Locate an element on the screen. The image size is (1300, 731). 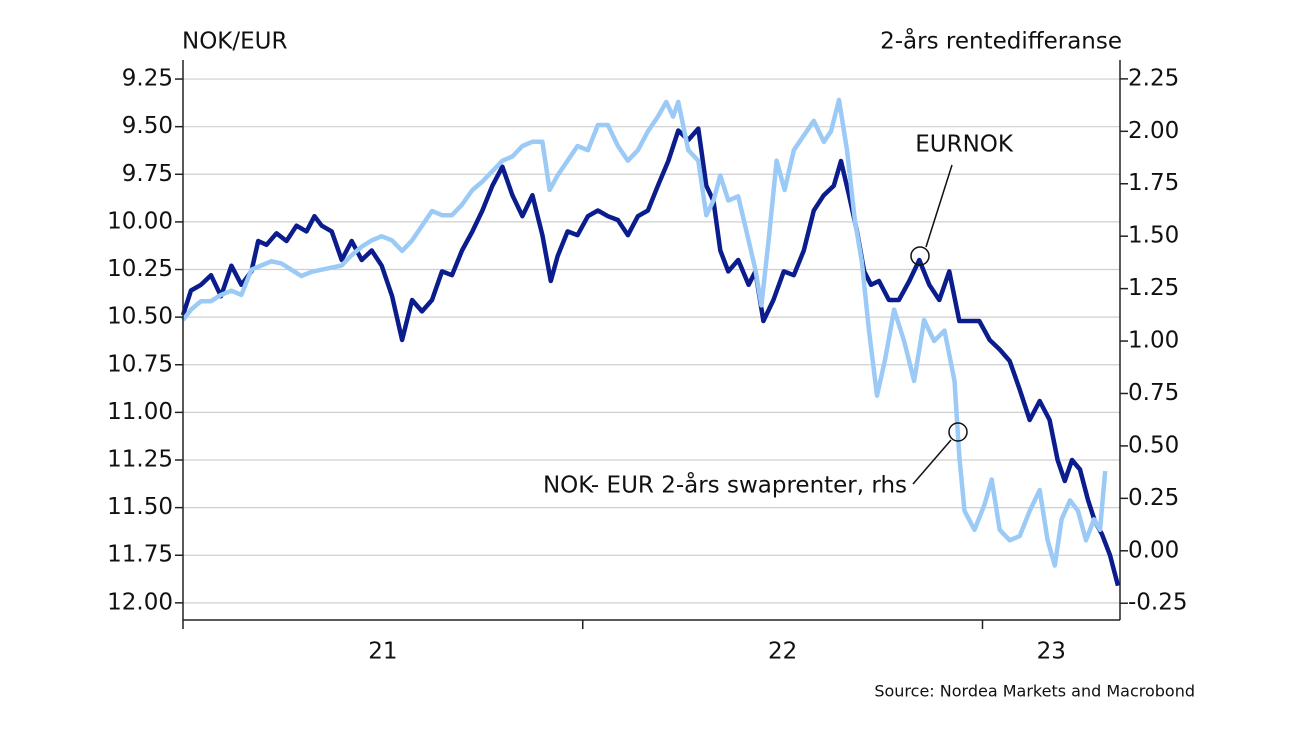
y-tick-label: 12.00 is located at coordinates (140, 602).